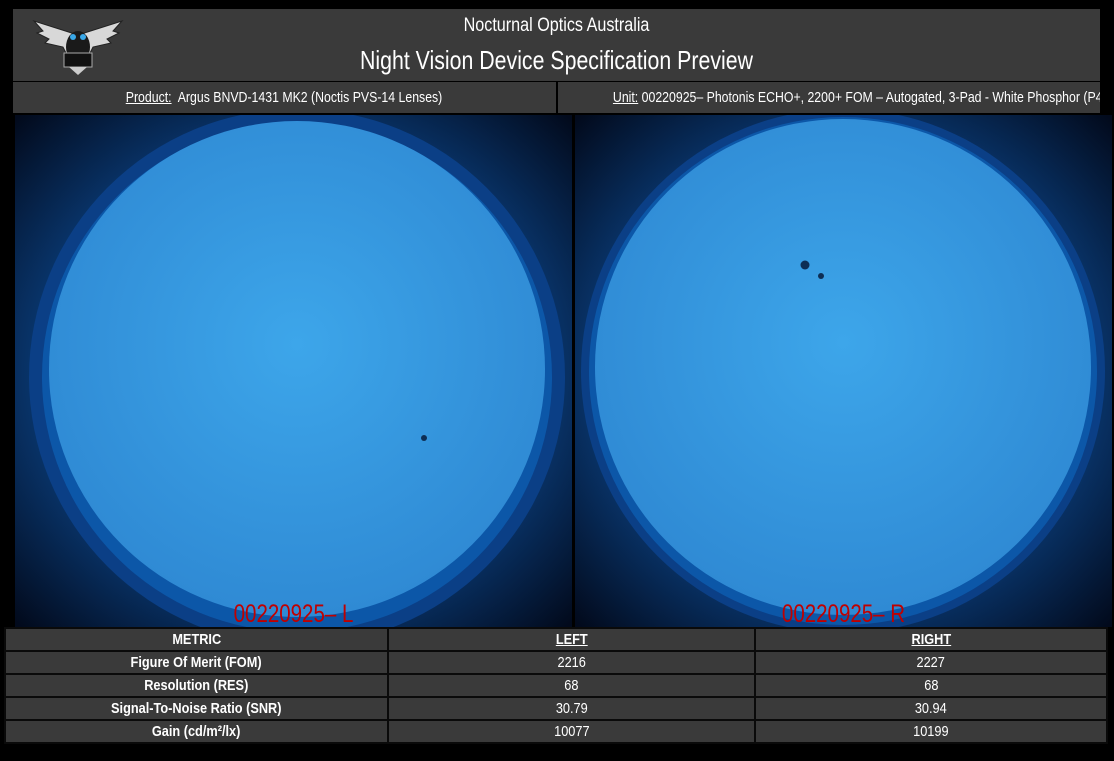 The height and width of the screenshot is (761, 1114). Describe the element at coordinates (78, 47) in the screenshot. I see `owl-logo-icon` at that location.